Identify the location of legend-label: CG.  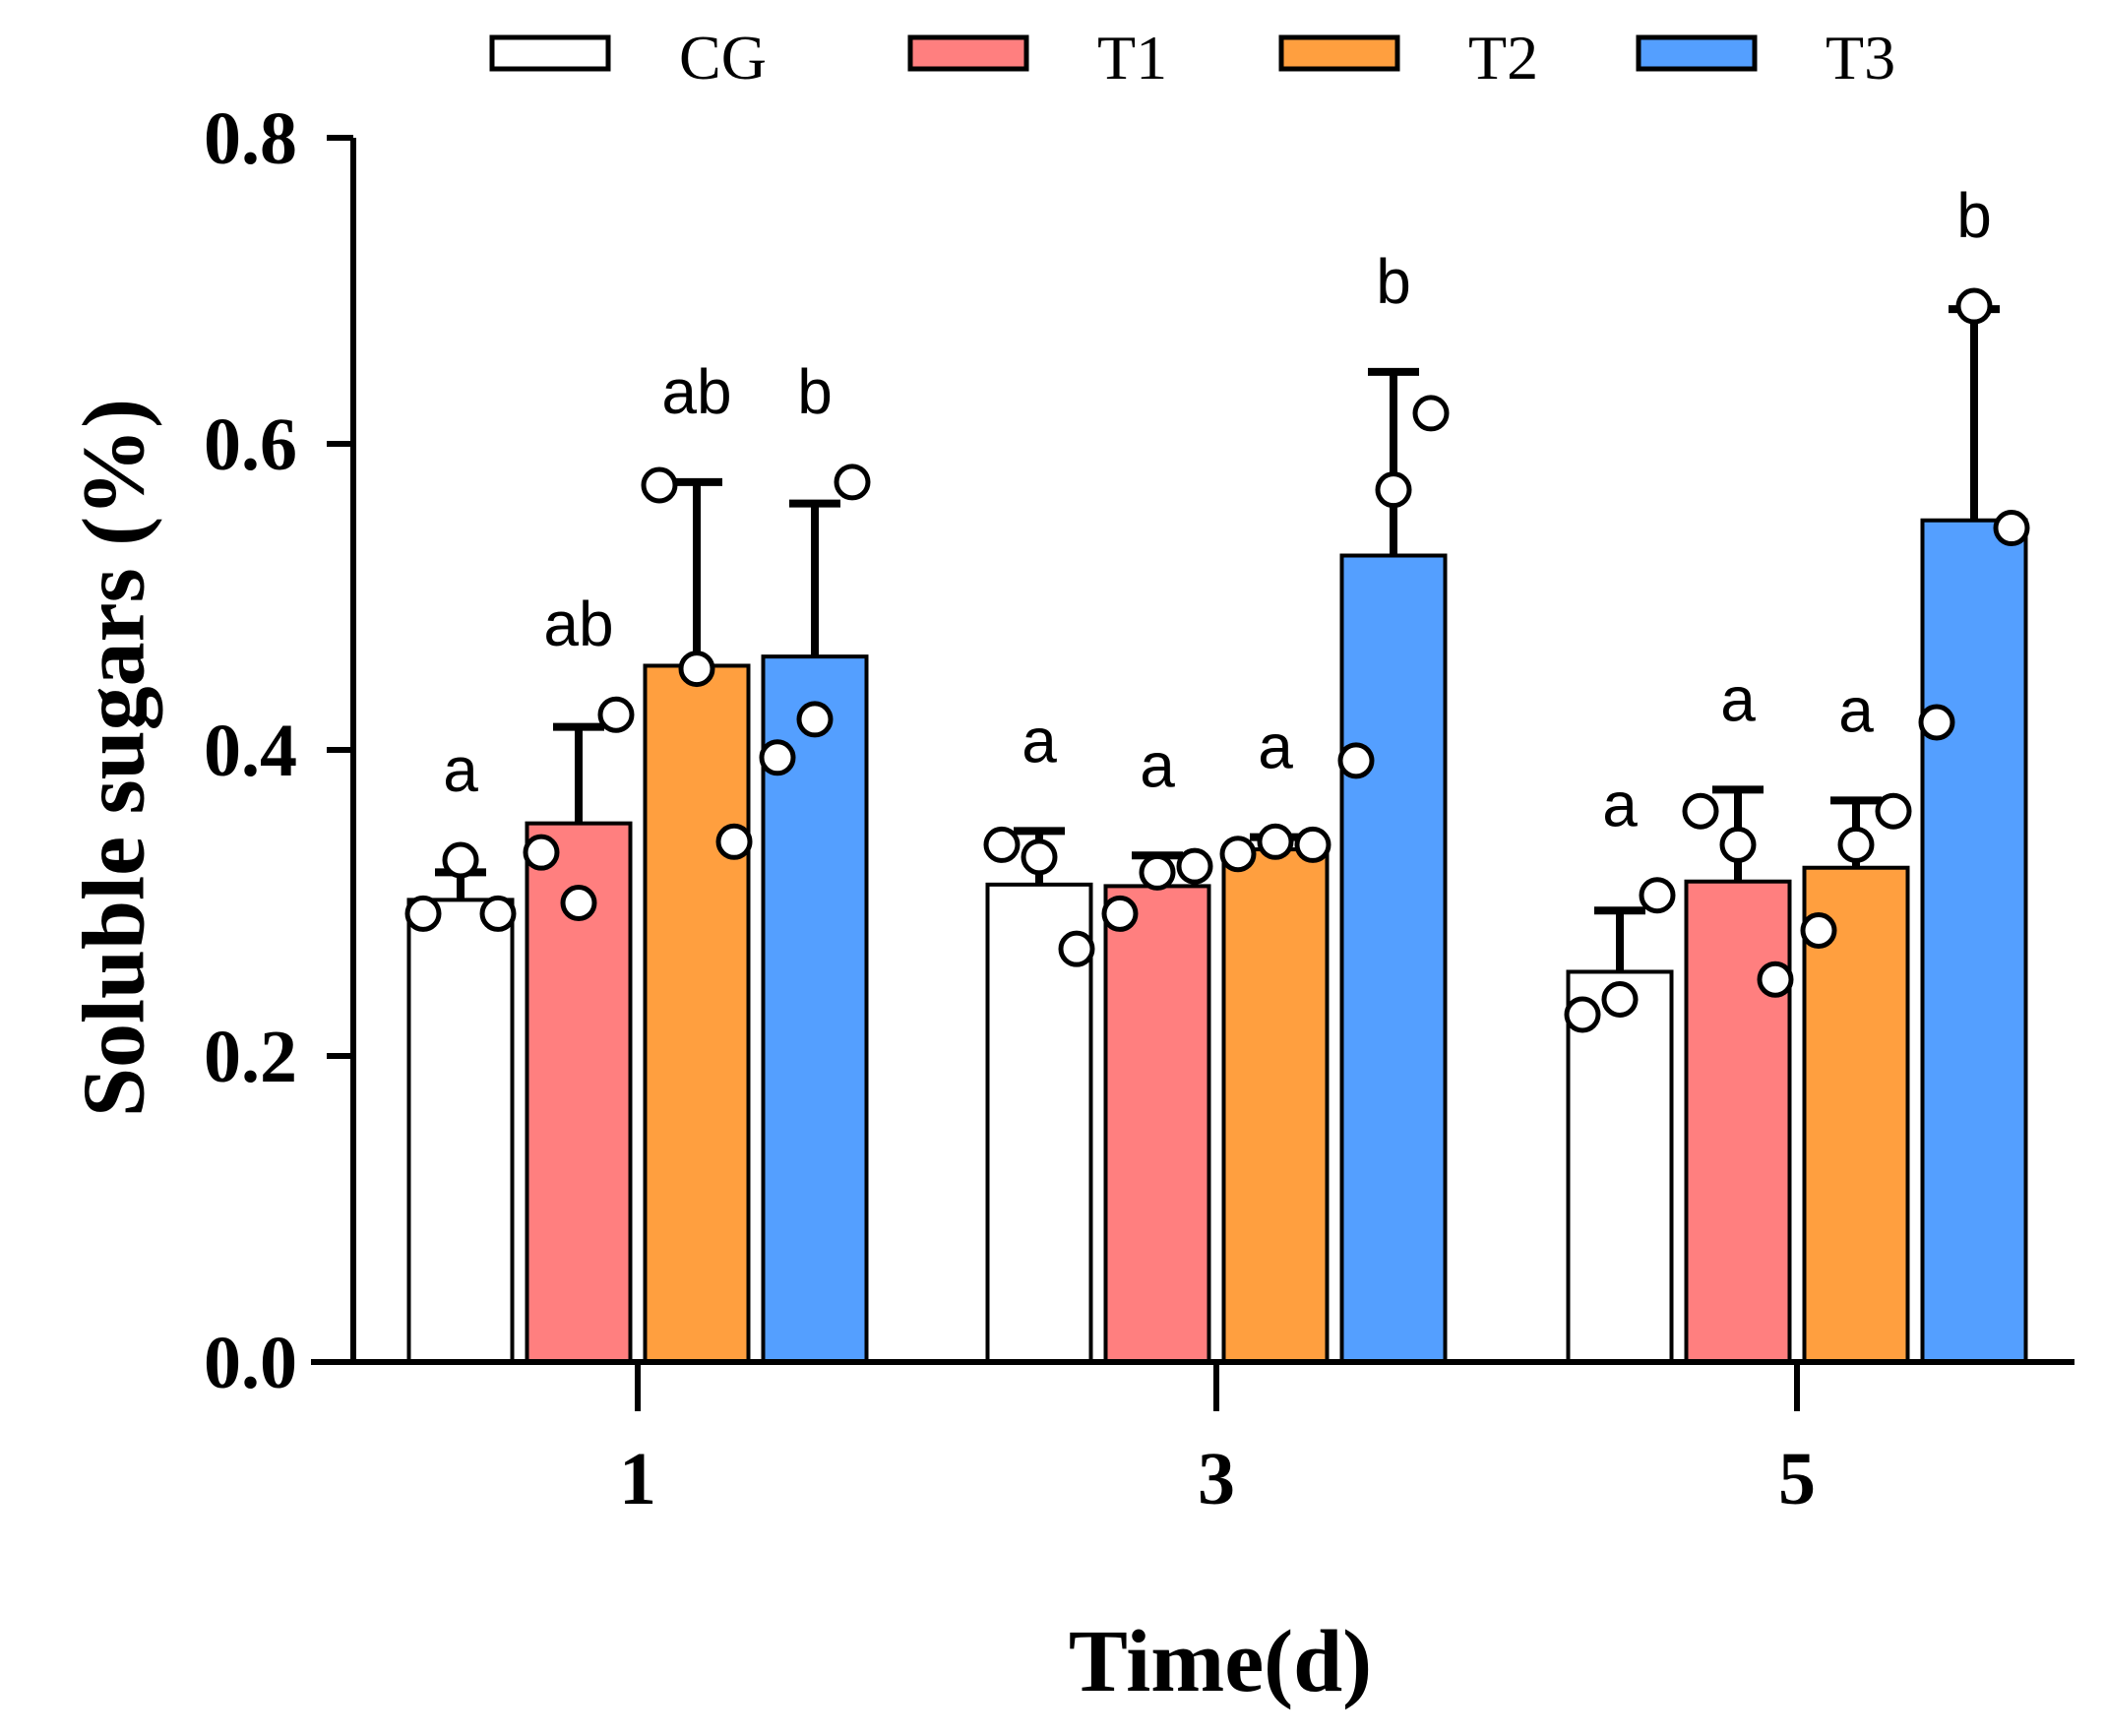
(723, 58).